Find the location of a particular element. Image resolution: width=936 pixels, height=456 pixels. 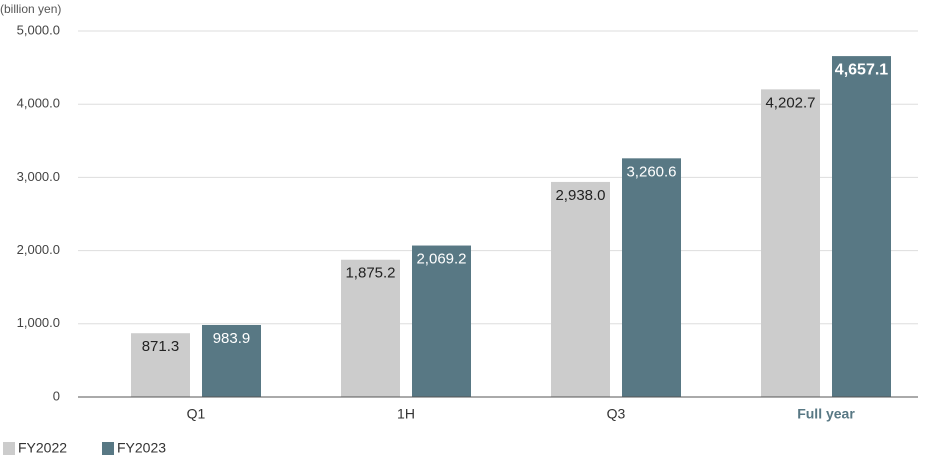

value-label: 3,260.6 is located at coordinates (651, 171).